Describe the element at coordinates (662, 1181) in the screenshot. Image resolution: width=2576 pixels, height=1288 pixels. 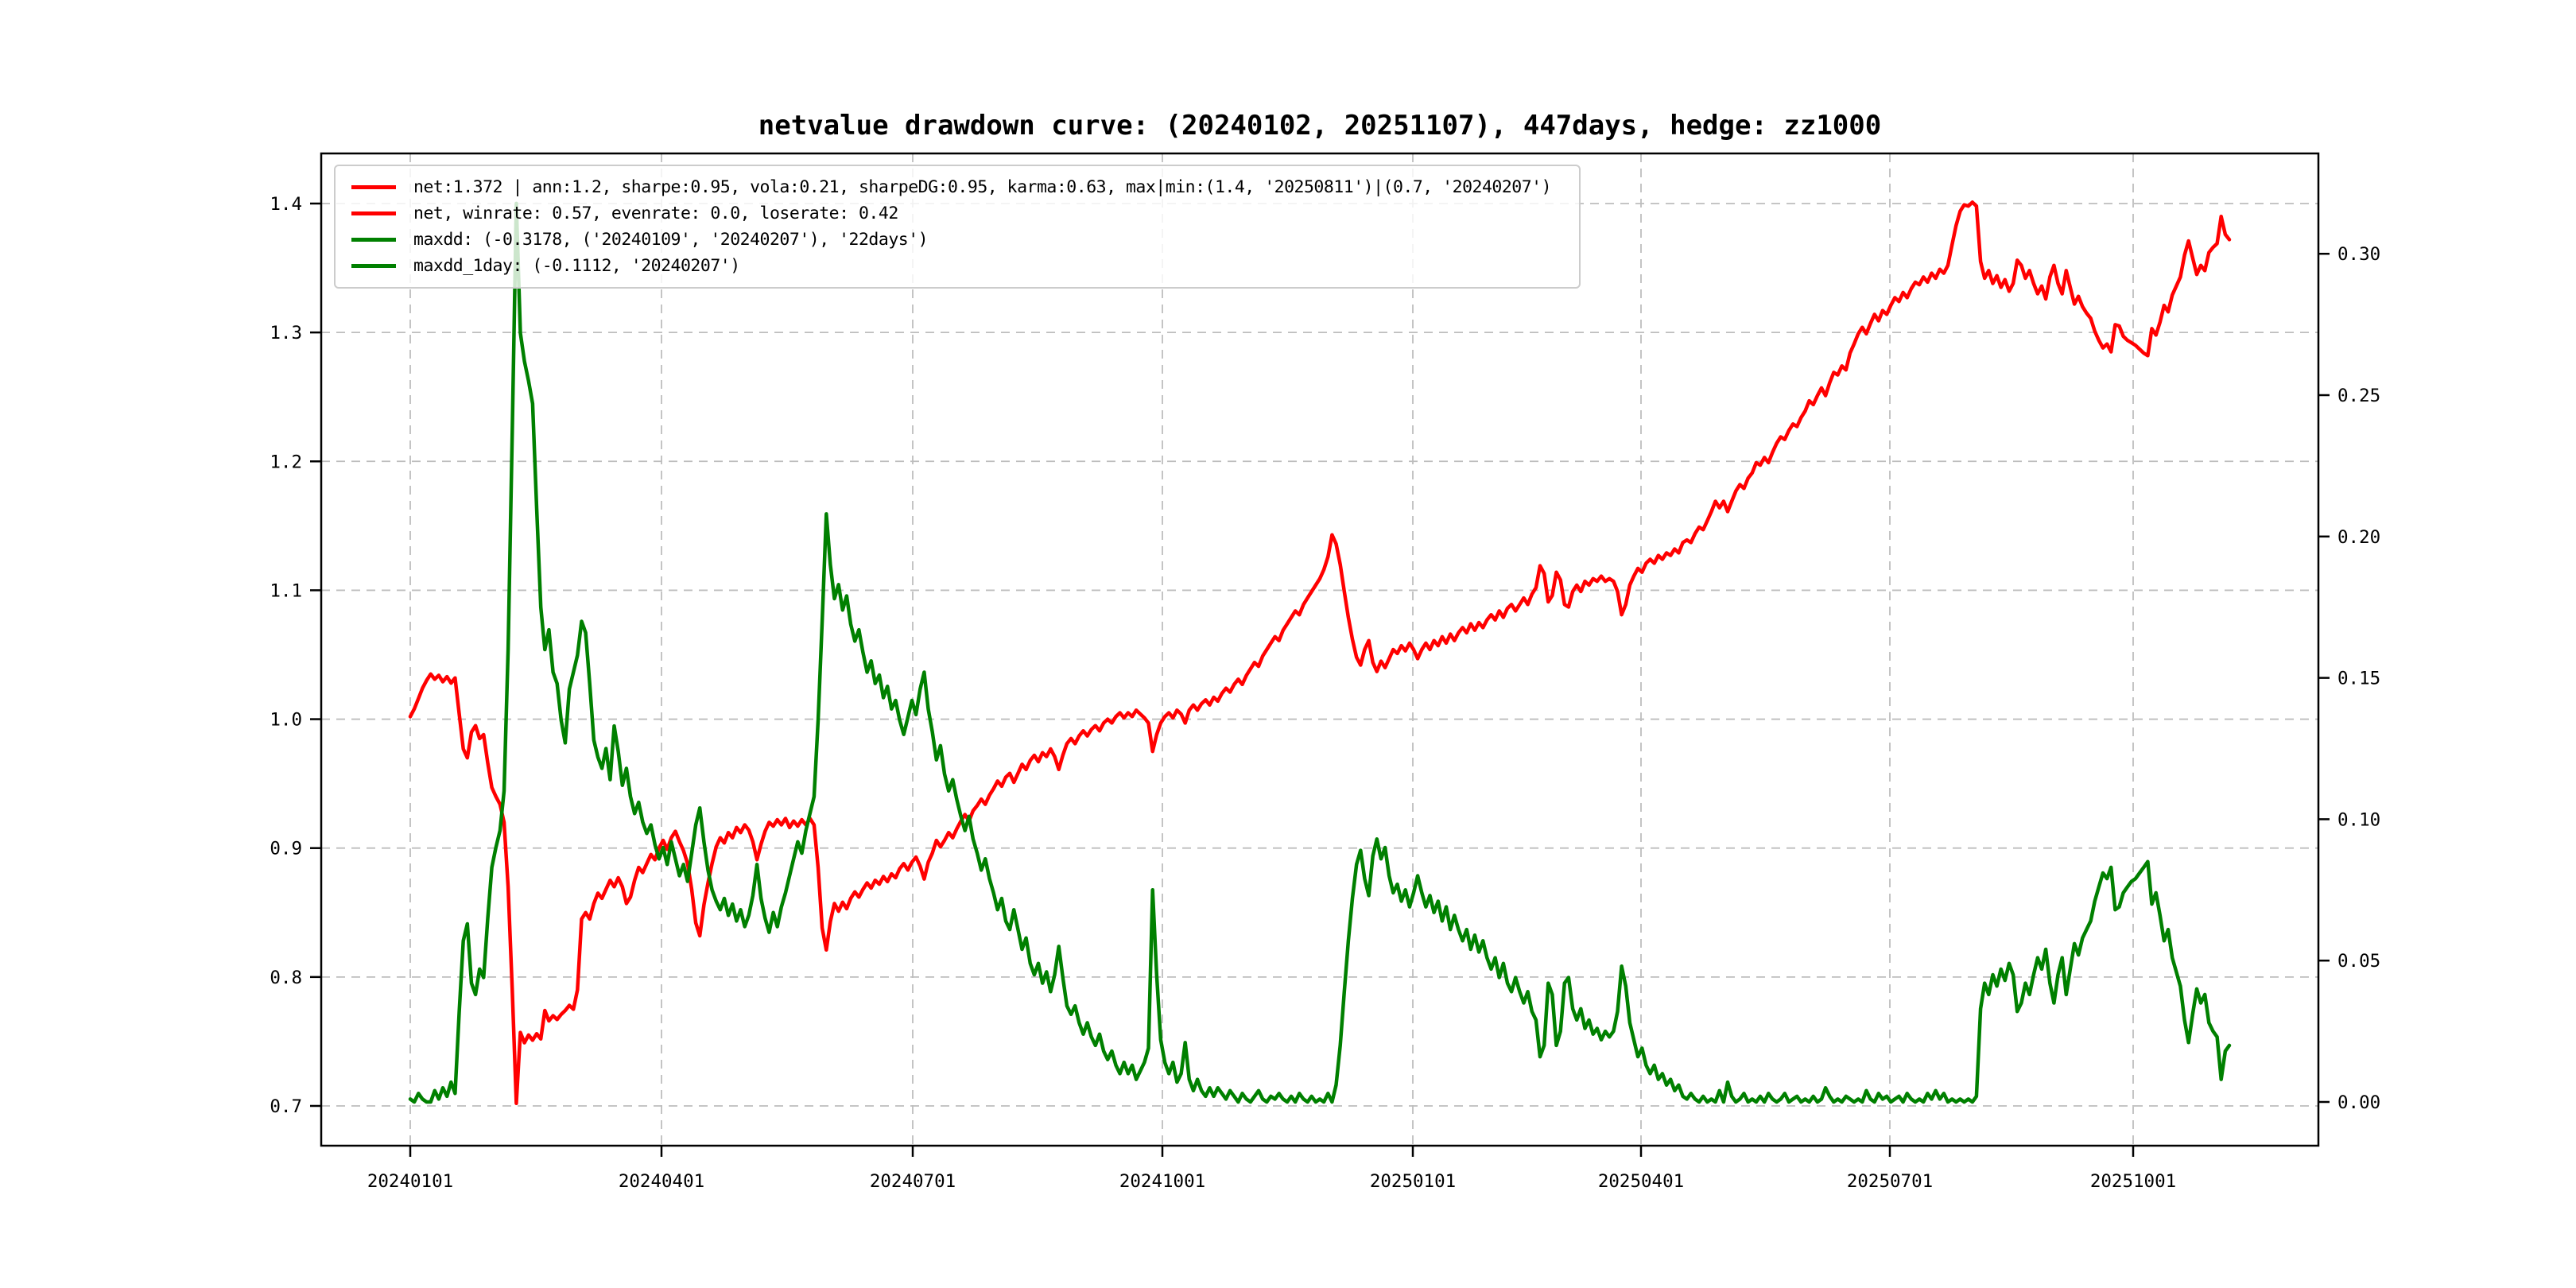
I see `x-tick-label: 20240401` at that location.